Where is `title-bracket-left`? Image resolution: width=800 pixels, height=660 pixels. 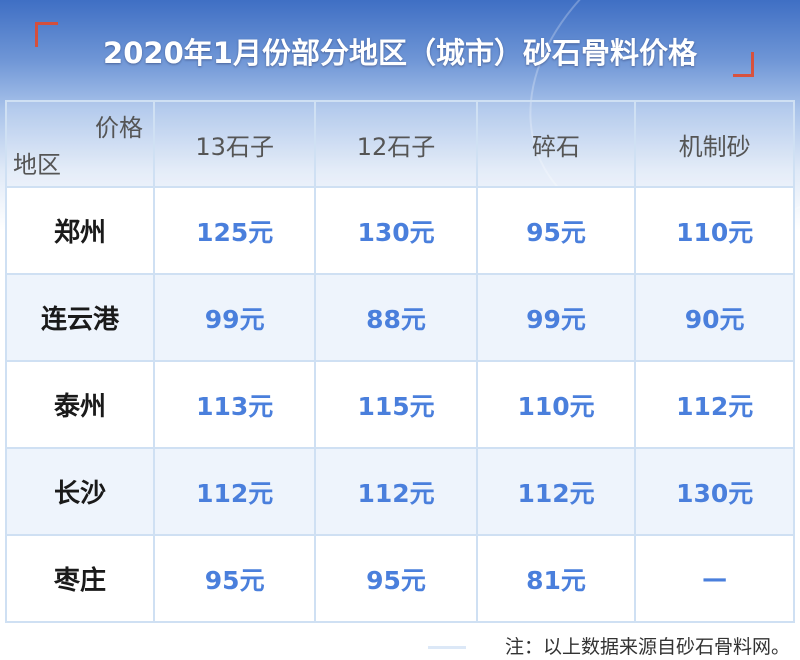 title-bracket-left is located at coordinates (46, 34).